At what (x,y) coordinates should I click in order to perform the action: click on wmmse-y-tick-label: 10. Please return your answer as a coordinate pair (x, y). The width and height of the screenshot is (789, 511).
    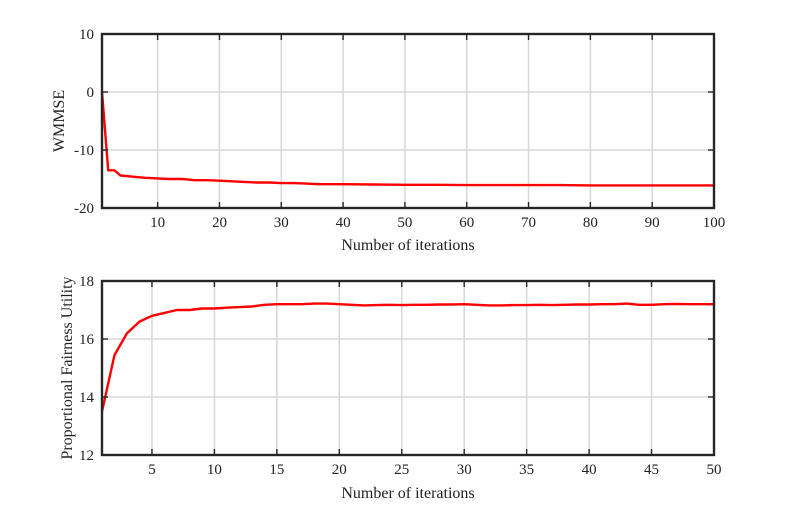
    Looking at the image, I should click on (86, 35).